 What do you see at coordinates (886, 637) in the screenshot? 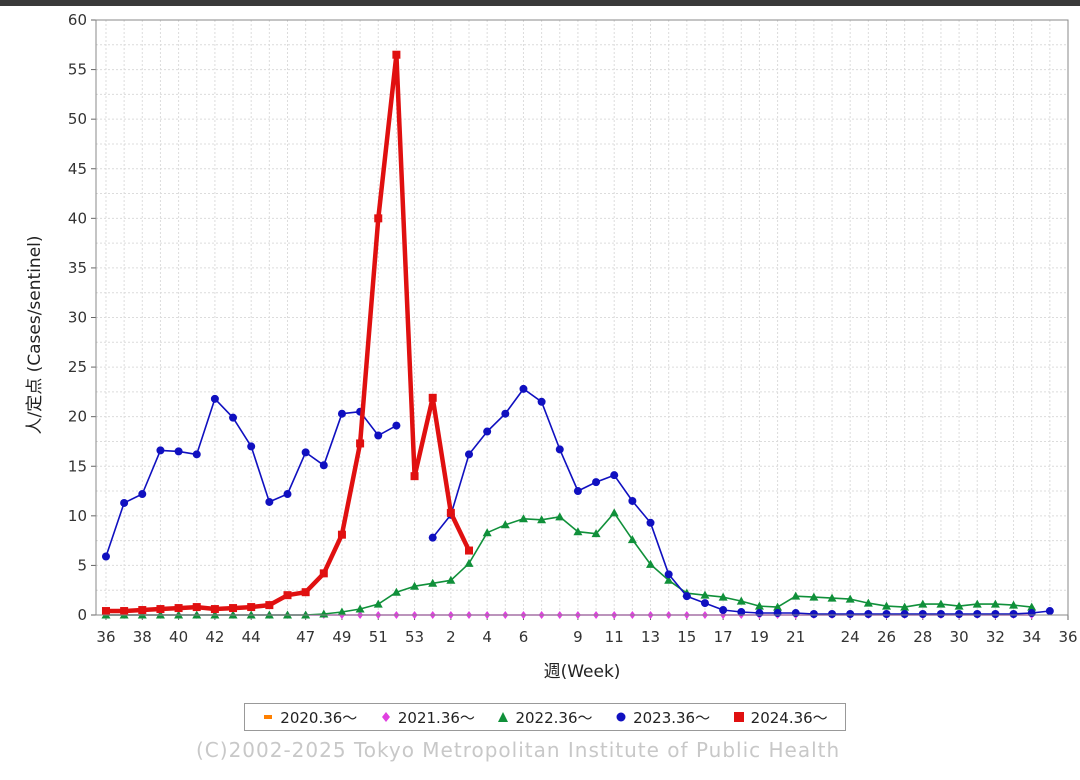
I see `x-tick-label: 26` at bounding box center [886, 637].